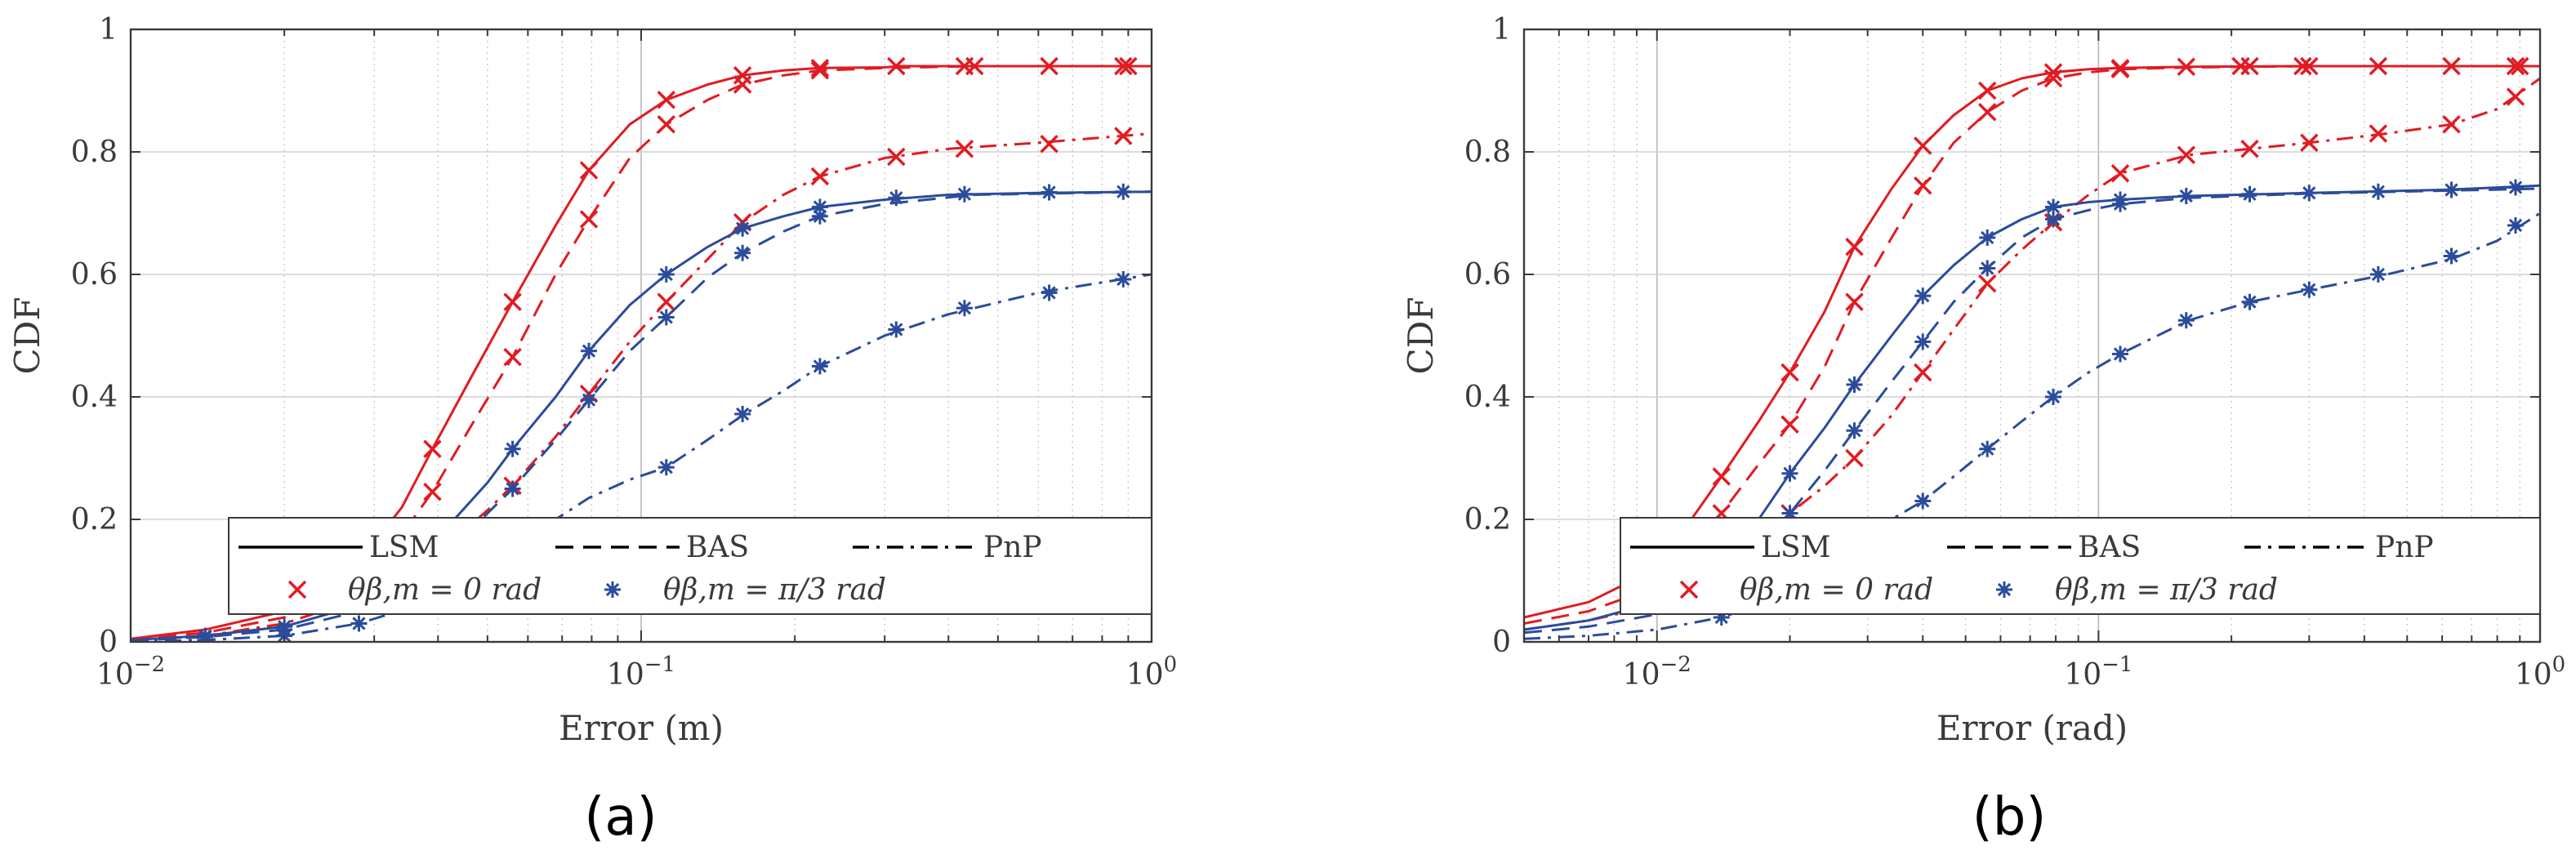 The height and width of the screenshot is (864, 2576). Describe the element at coordinates (2166, 590) in the screenshot. I see `legend-label: θβ,m = π/3 rad` at that location.